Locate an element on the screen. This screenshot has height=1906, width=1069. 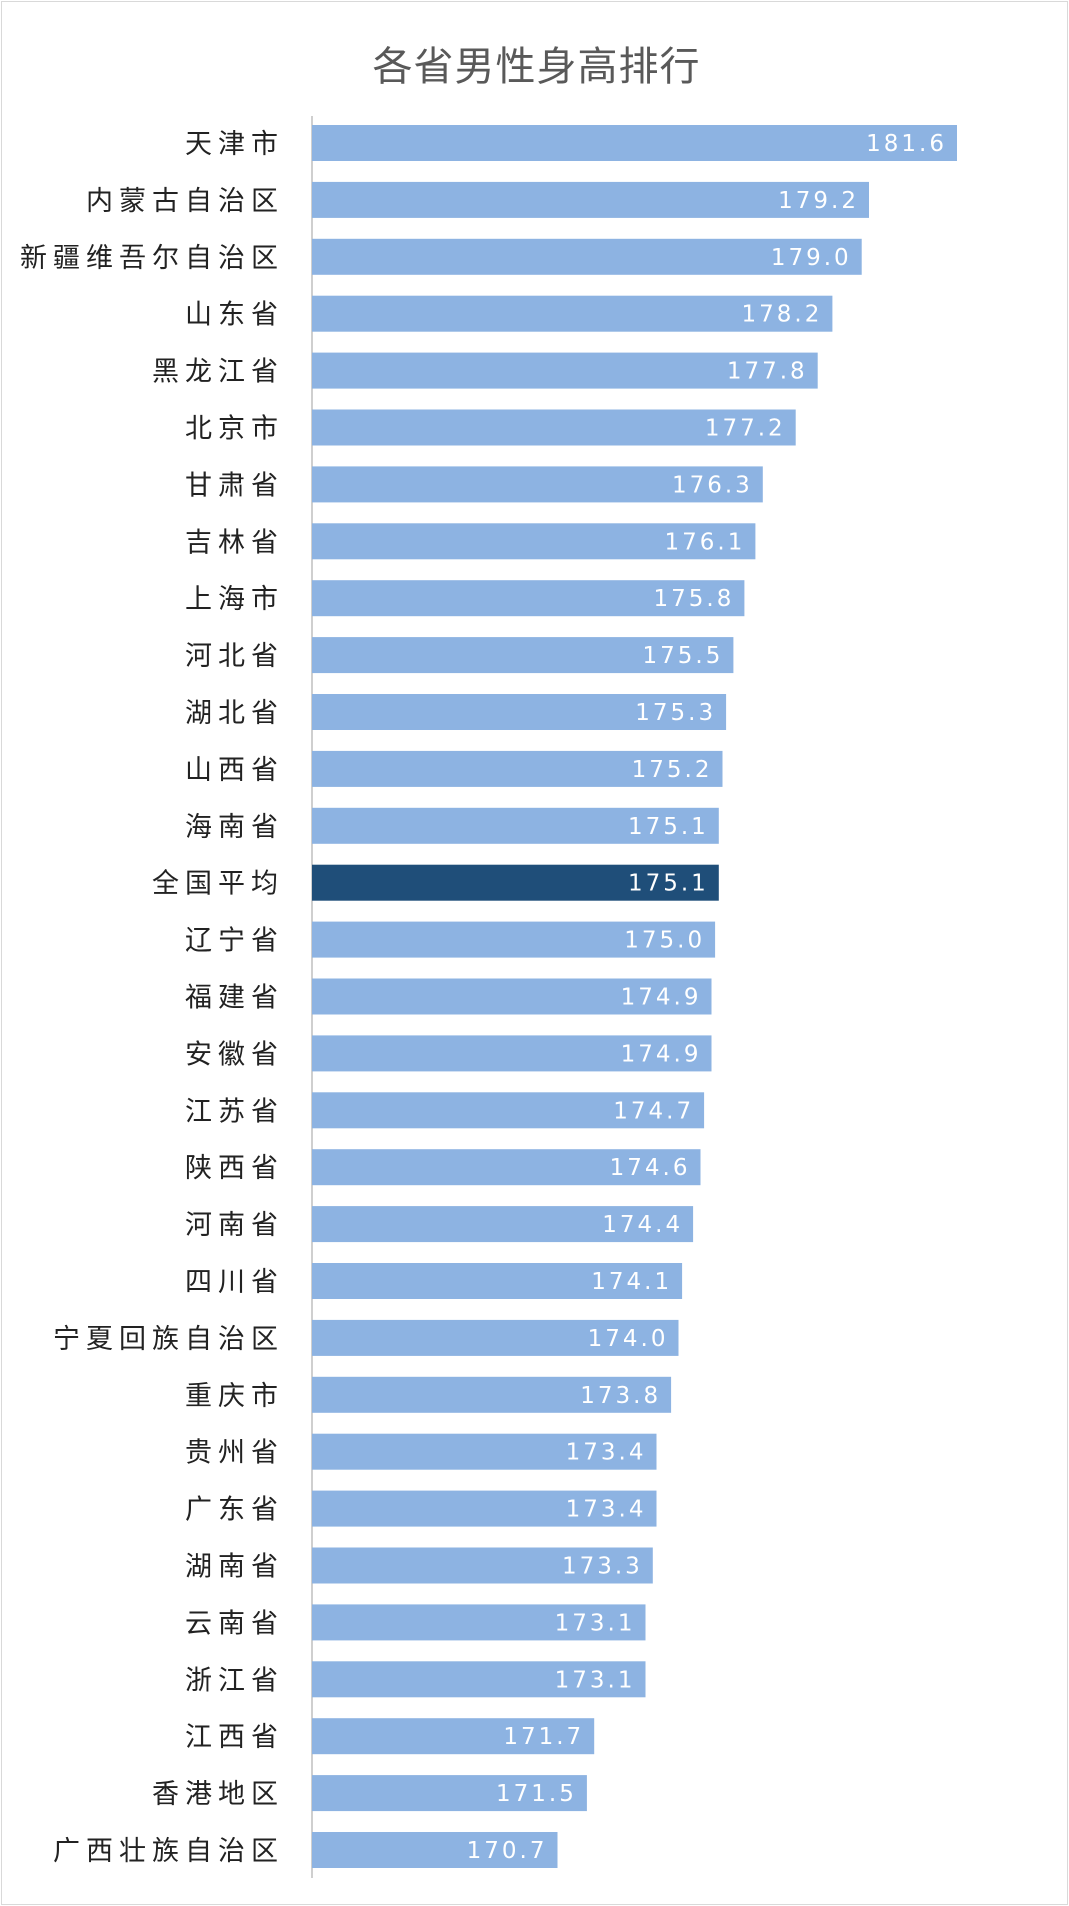
category-label: 辽宁省 is located at coordinates (234, 941).